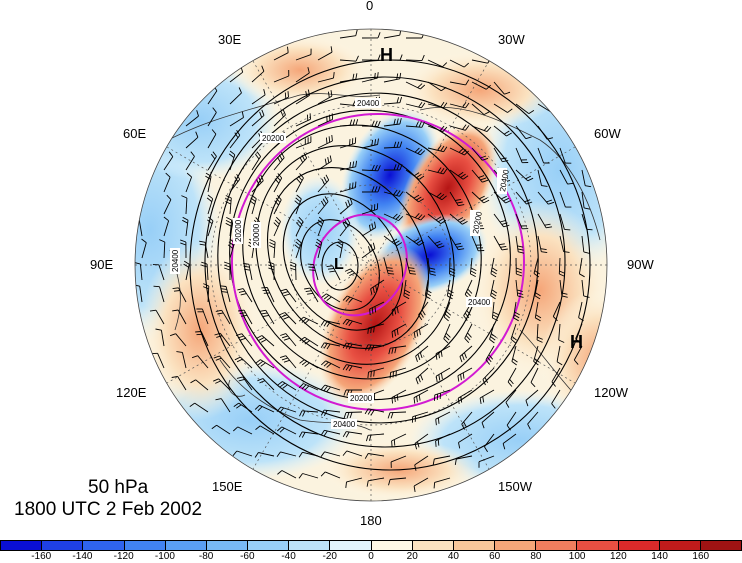 The image size is (742, 563). I want to click on colorbar-tick-label: -100, so click(165, 556).